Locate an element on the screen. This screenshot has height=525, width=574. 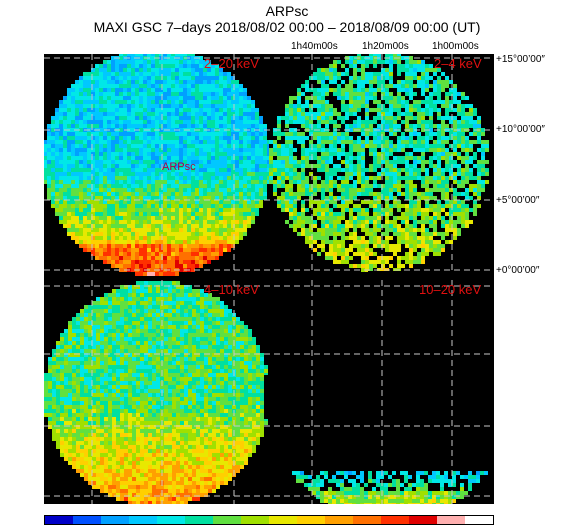
ra-tick-label: 1h40m00s is located at coordinates (314, 46).